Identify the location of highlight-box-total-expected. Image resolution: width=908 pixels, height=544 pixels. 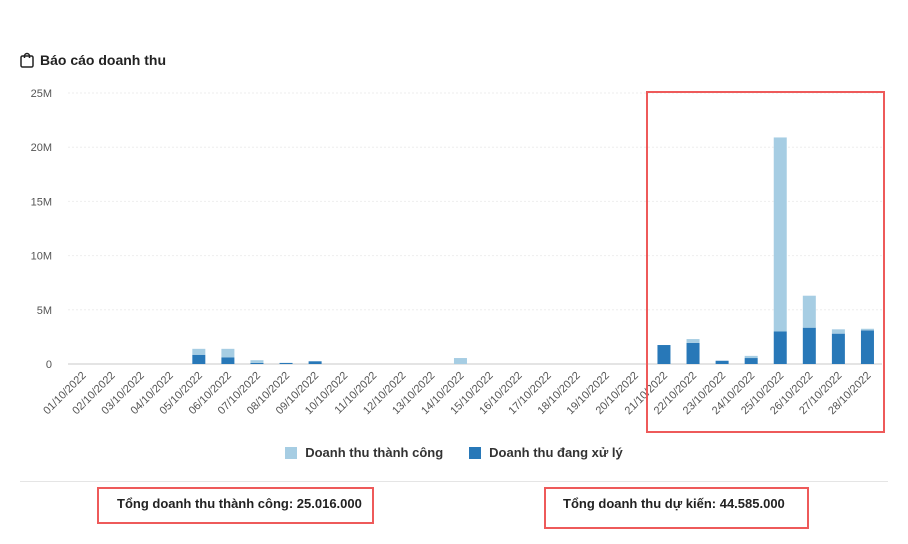
(676, 508).